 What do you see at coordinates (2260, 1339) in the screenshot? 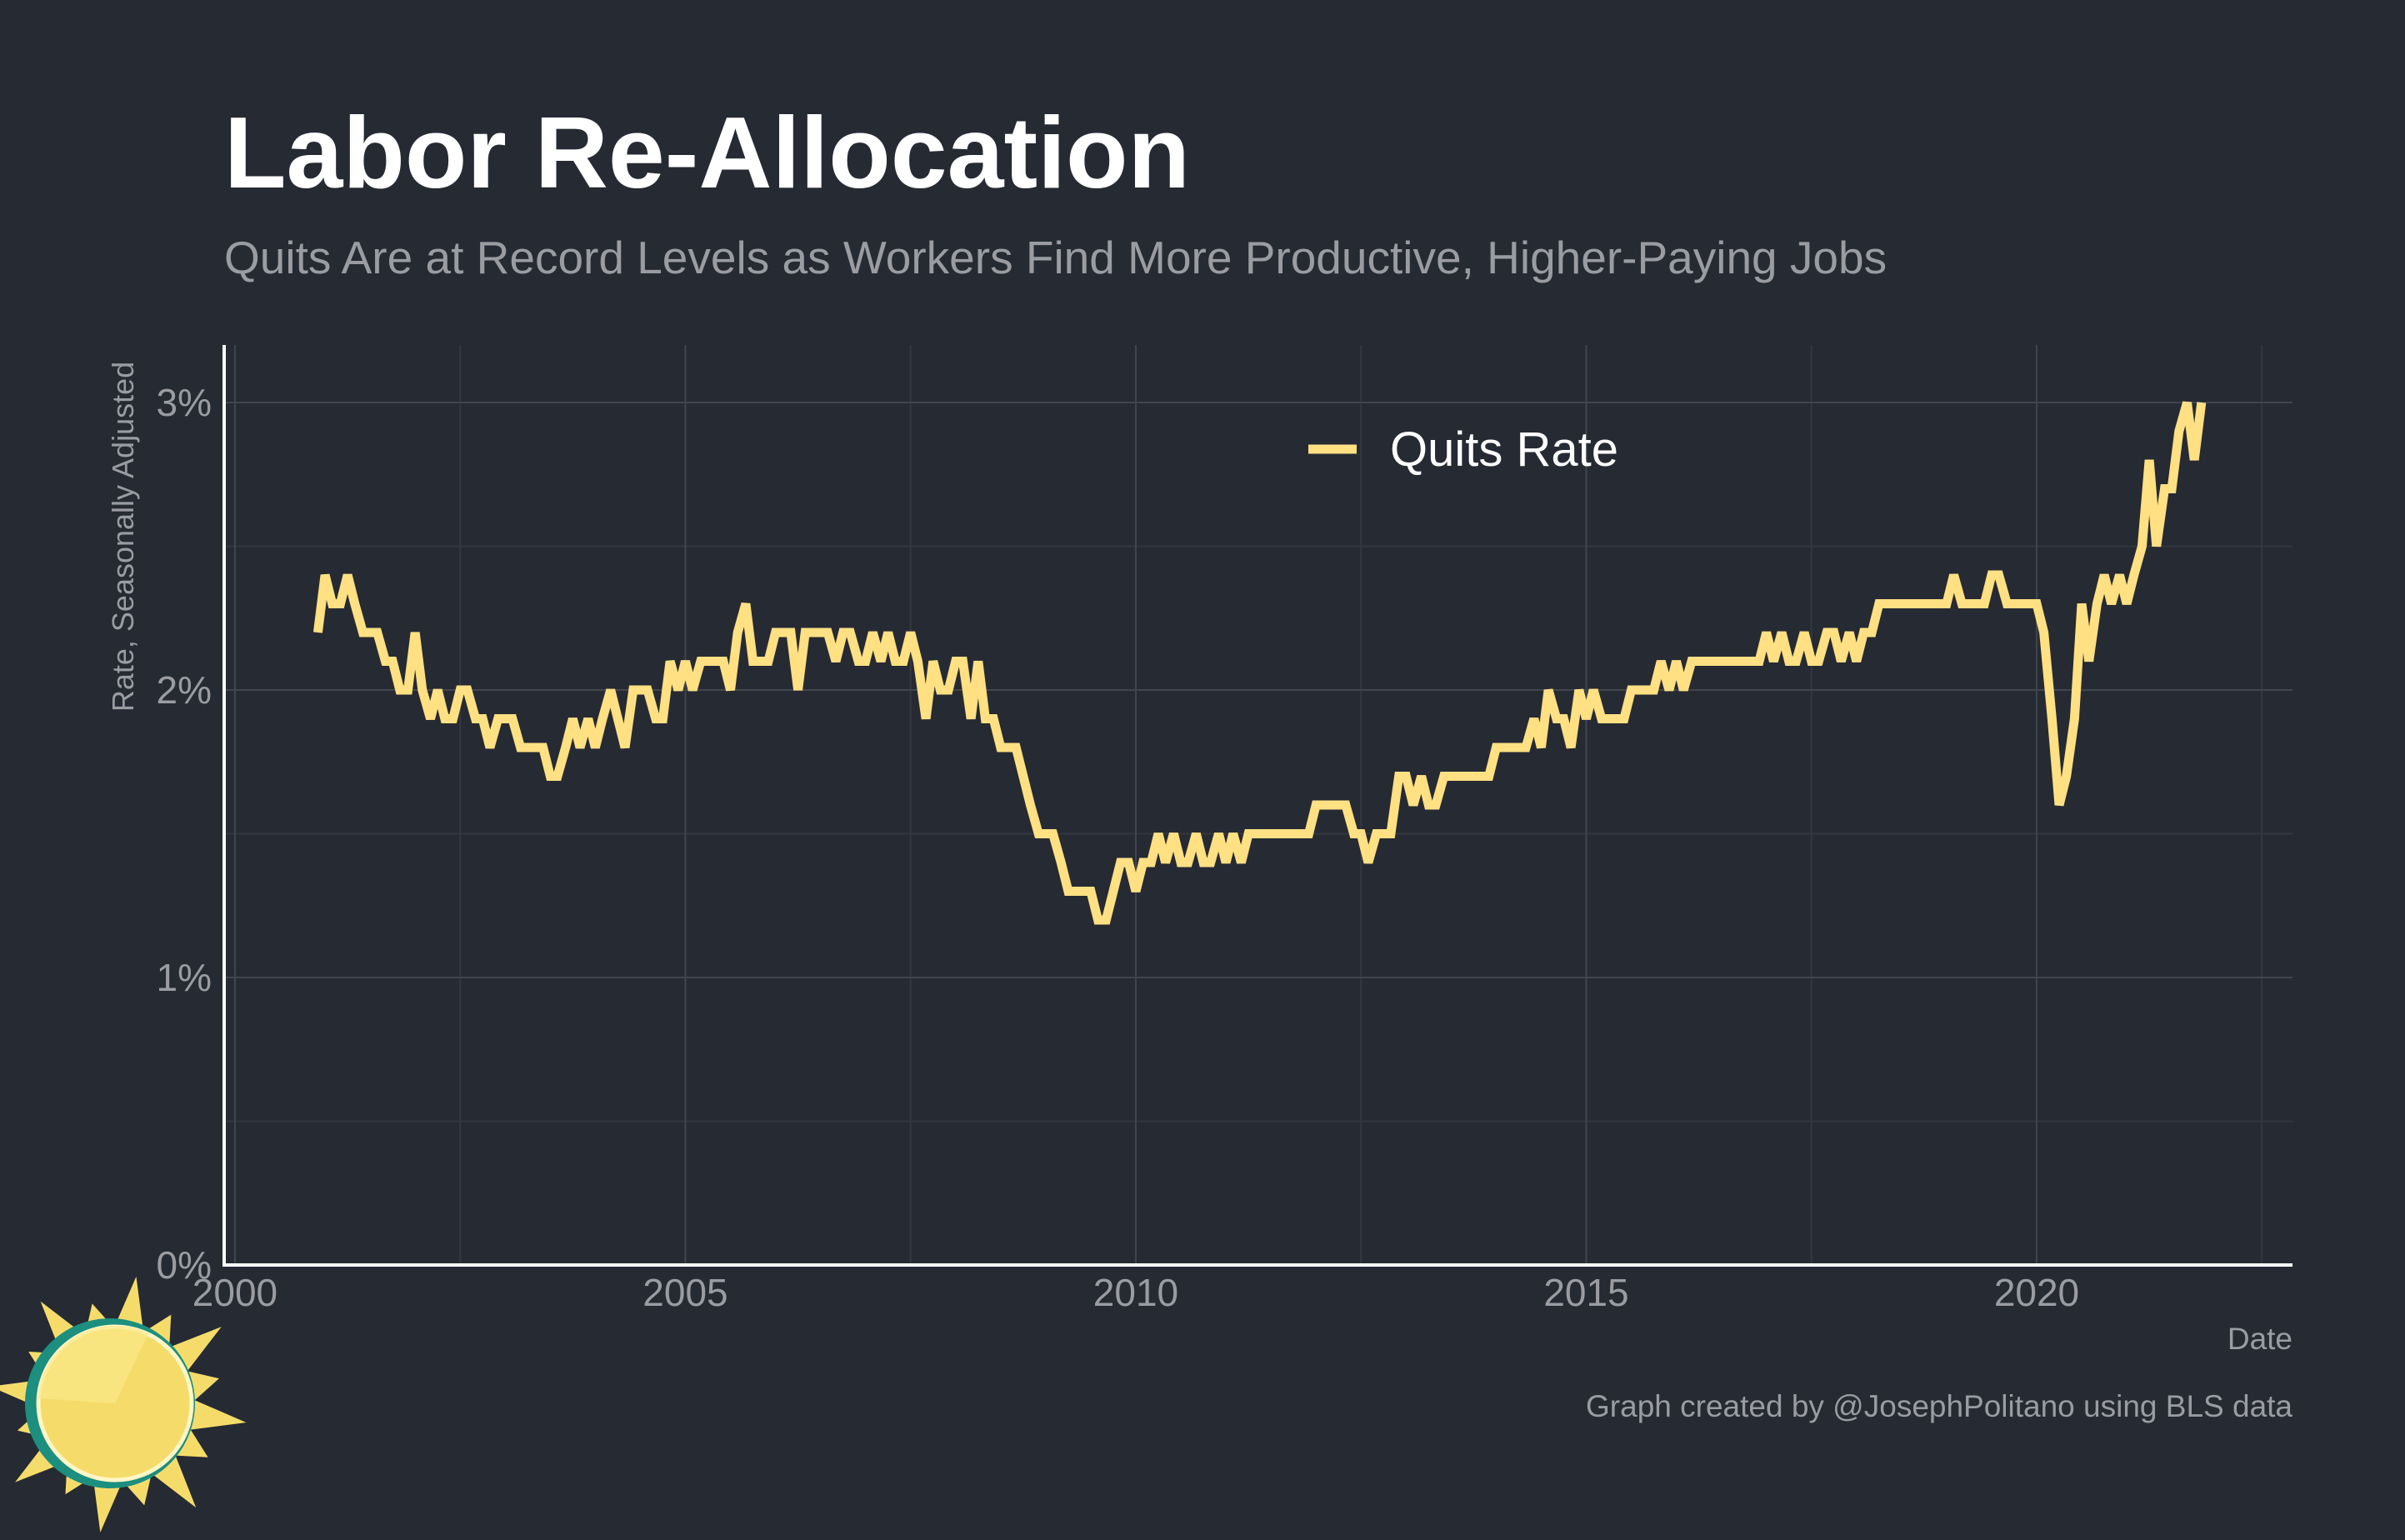
I see `x-axis-label: Date` at bounding box center [2260, 1339].